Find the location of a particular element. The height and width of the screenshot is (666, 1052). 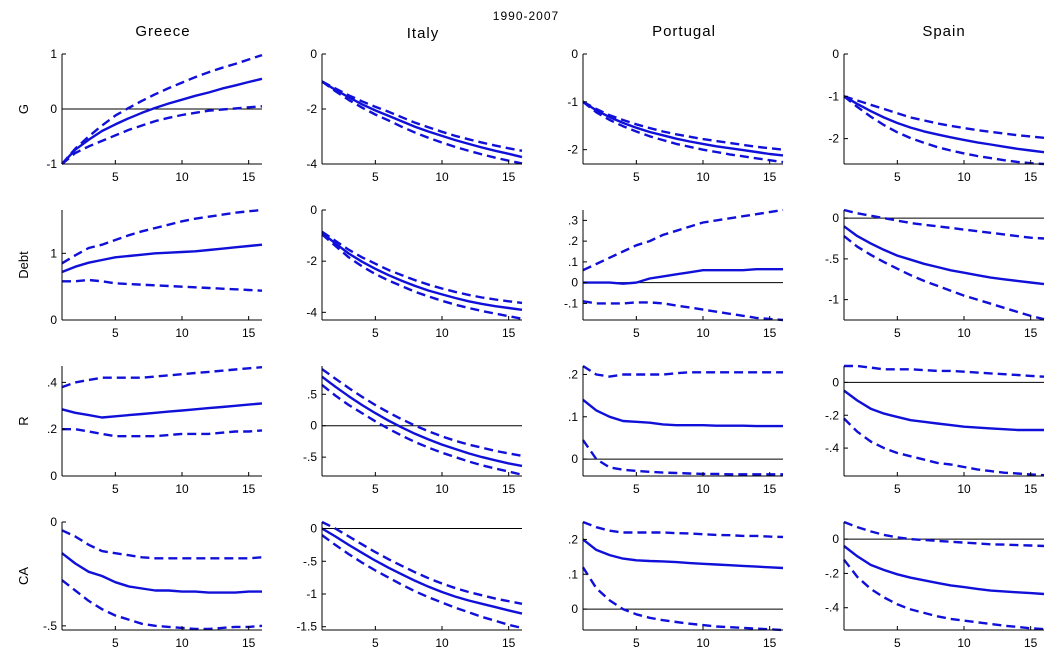

panel-ca-spain: -.4 -.2 0 5 10 15 is located at coordinates (935, 585).